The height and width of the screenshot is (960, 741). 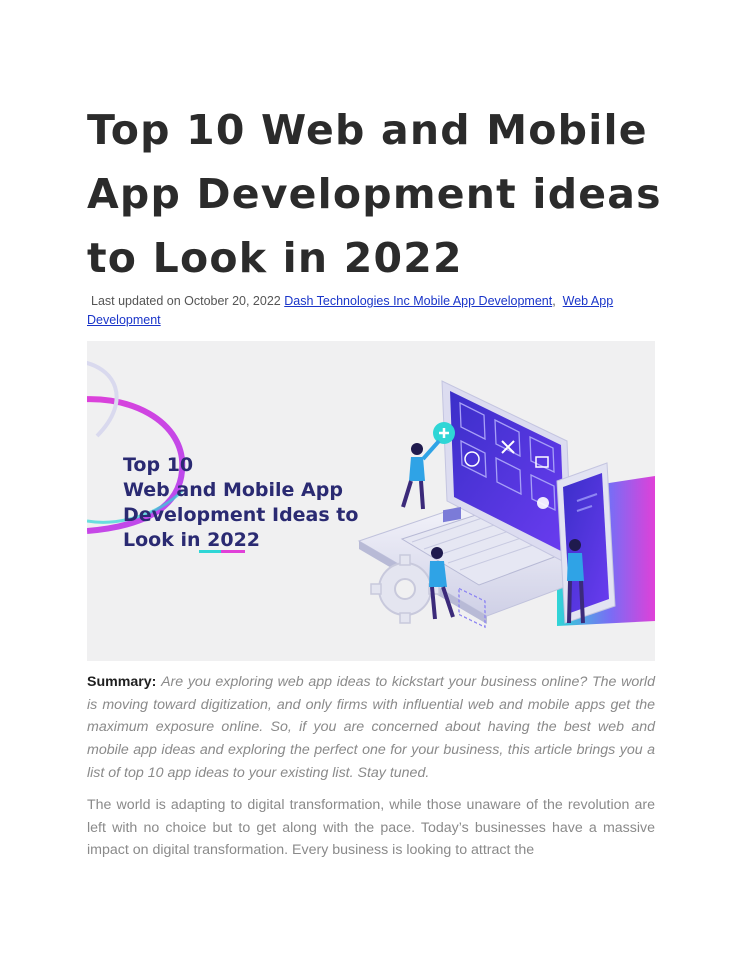 What do you see at coordinates (542, 462) in the screenshot?
I see `image-icon` at bounding box center [542, 462].